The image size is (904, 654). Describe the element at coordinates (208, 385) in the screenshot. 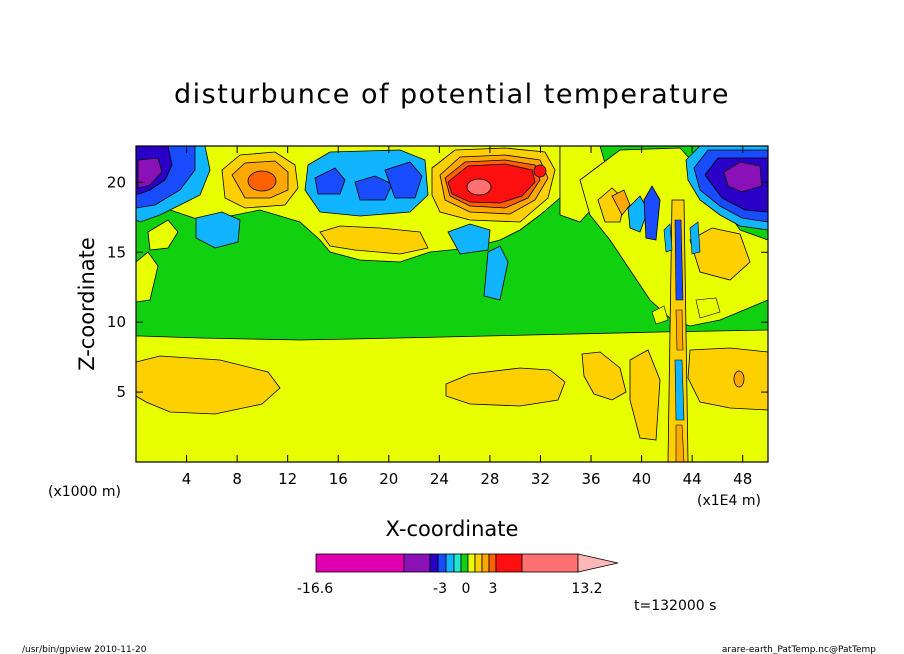

I see `low-warm-left` at that location.